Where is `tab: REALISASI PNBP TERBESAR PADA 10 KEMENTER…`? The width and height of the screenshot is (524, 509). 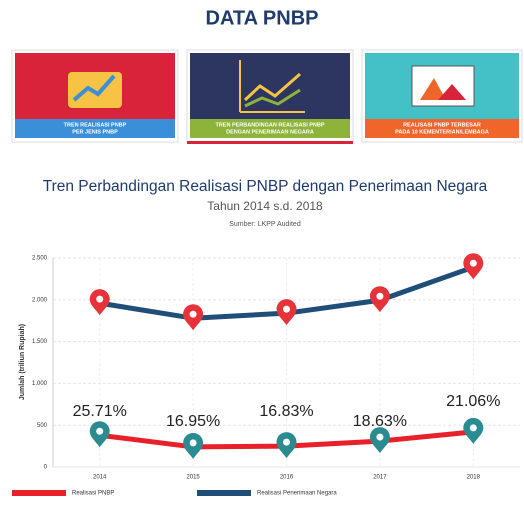 tab: REALISASI PNBP TERBESAR PADA 10 KEMENTER… is located at coordinates (442, 96).